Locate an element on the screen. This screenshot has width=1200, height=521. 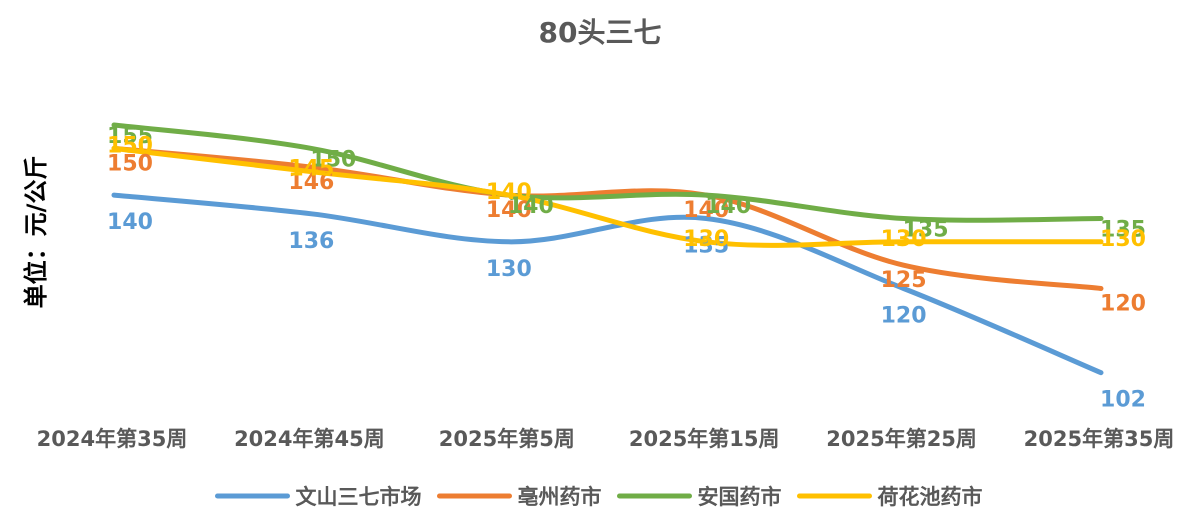
legend-item: 荷花池药市 is located at coordinates (890, 497).